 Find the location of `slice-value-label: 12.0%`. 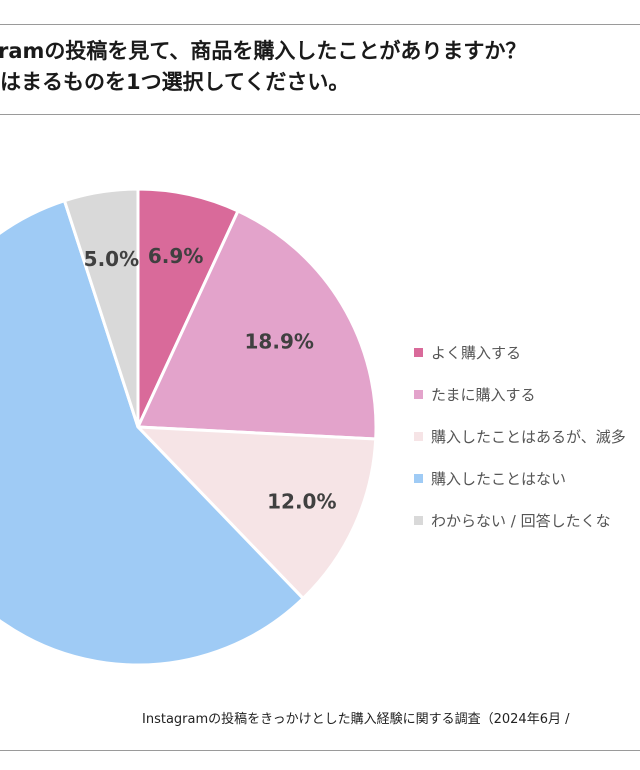

slice-value-label: 12.0% is located at coordinates (301, 502).